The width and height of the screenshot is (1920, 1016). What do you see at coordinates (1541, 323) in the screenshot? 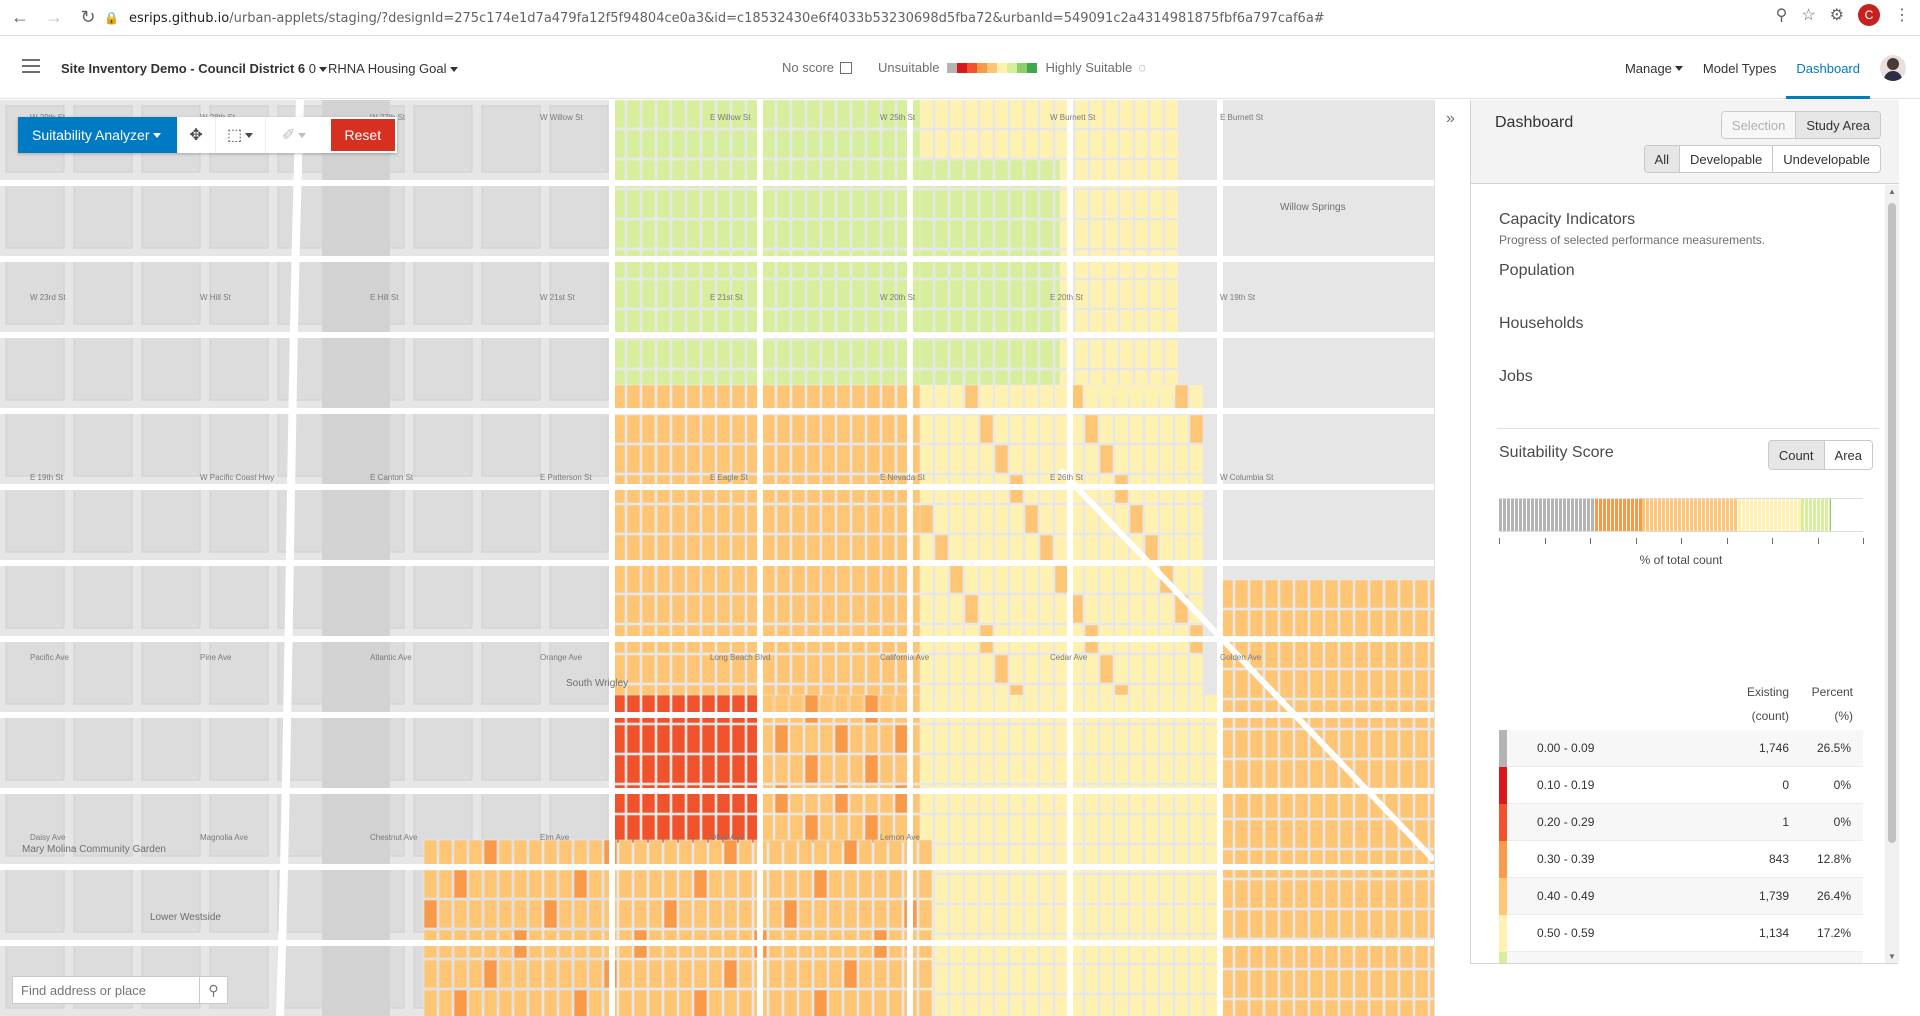
I see `indicator-households: Households` at bounding box center [1541, 323].